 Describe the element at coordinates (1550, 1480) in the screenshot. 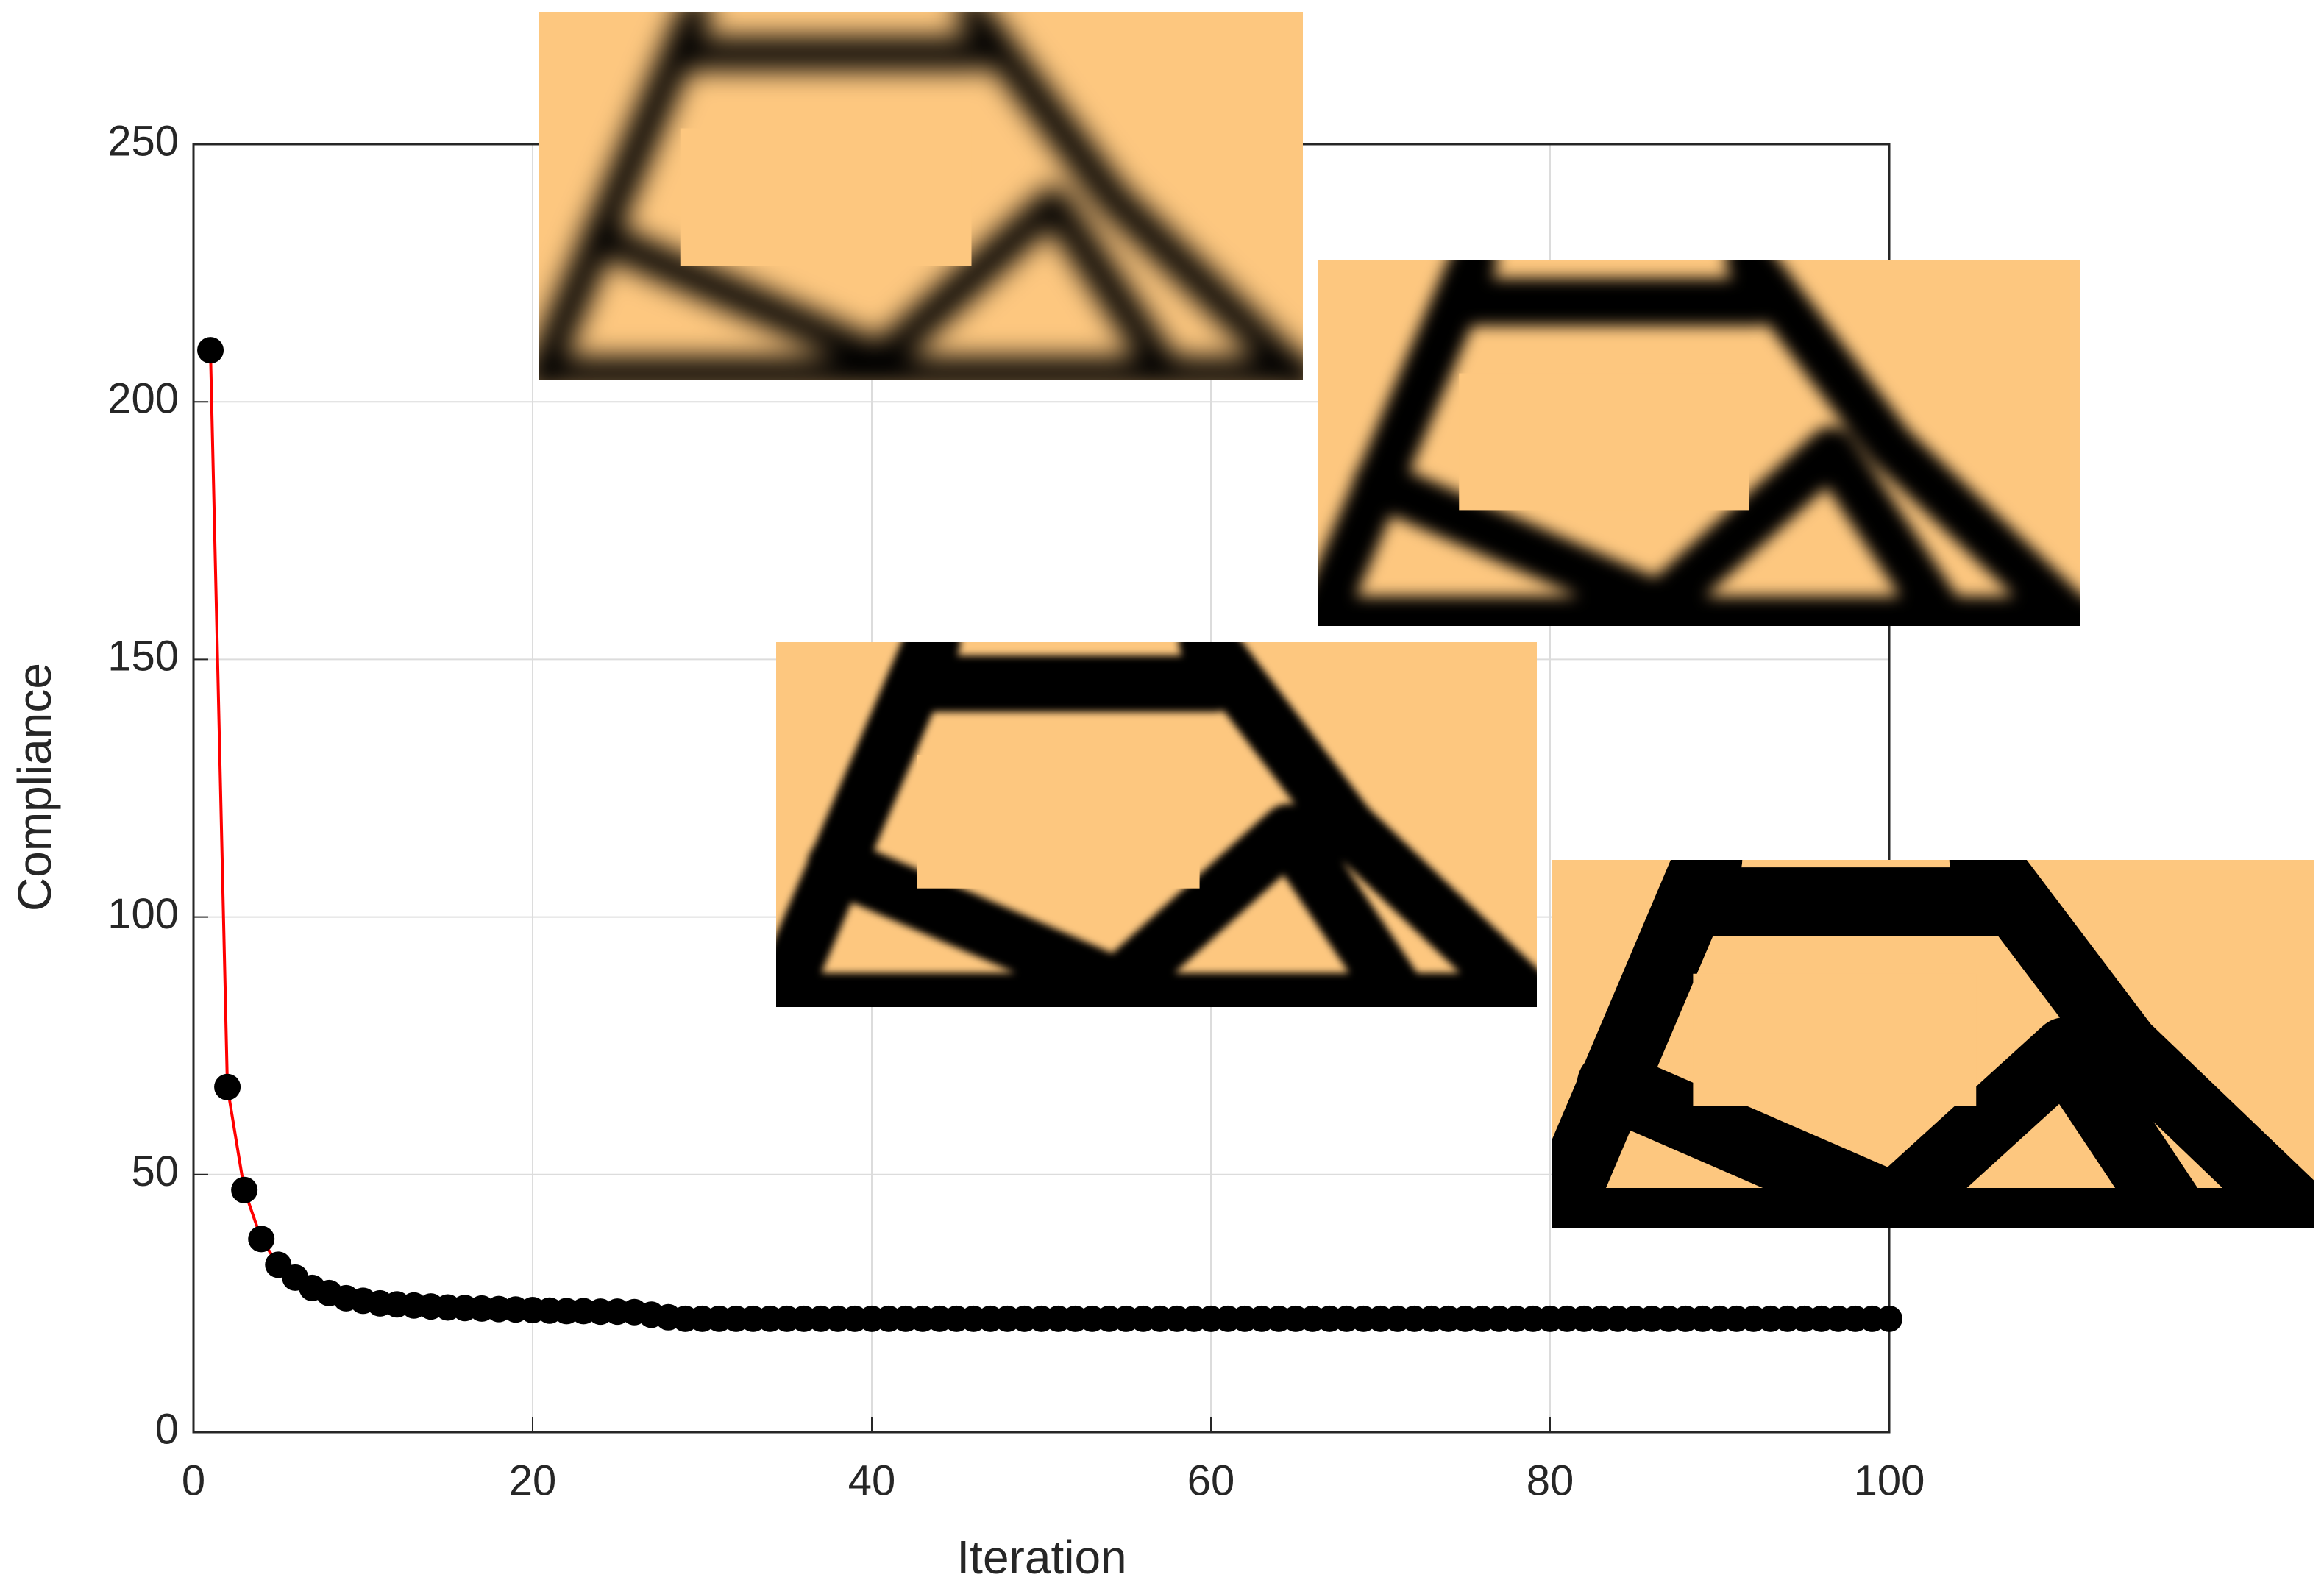

I see `x-tick-label: 80` at that location.